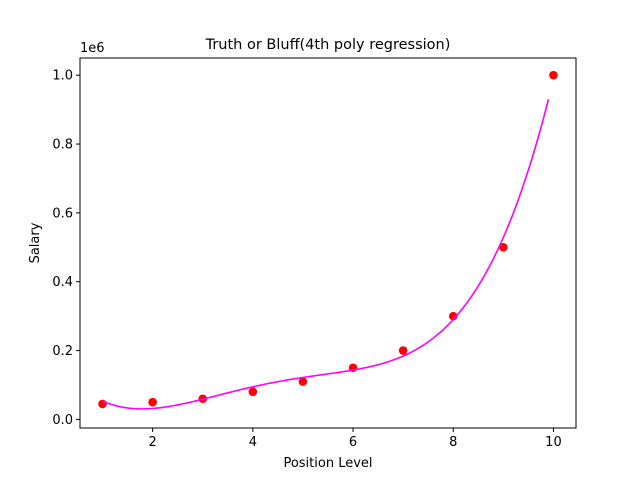  I want to click on y-axis-label: Salary, so click(35, 242).